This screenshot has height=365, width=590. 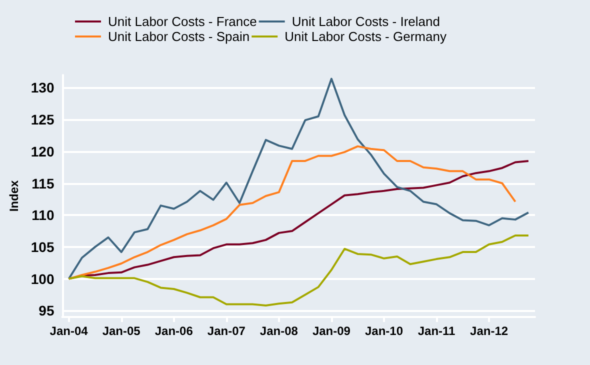 I want to click on y-tick-label: 100, so click(x=42, y=278).